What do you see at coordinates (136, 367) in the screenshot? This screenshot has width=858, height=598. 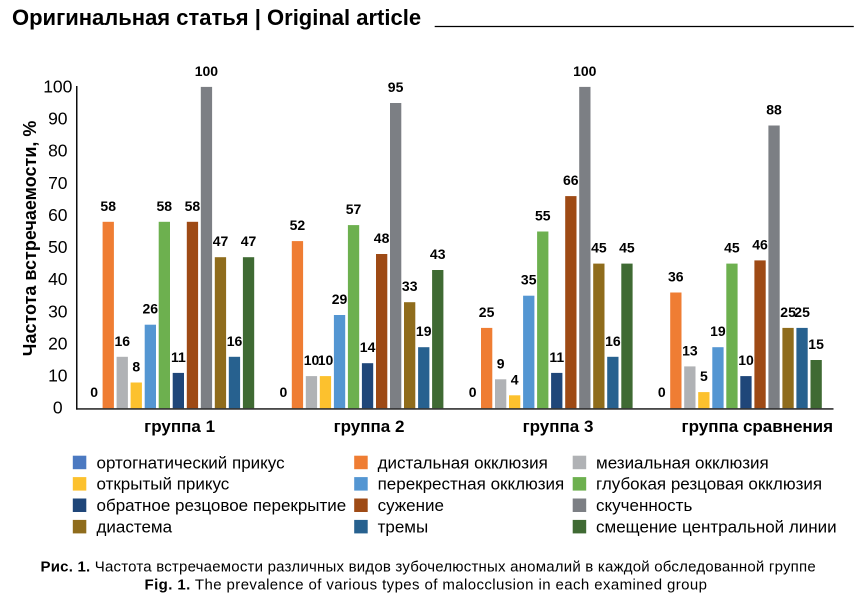 I see `svg-text: 8` at bounding box center [136, 367].